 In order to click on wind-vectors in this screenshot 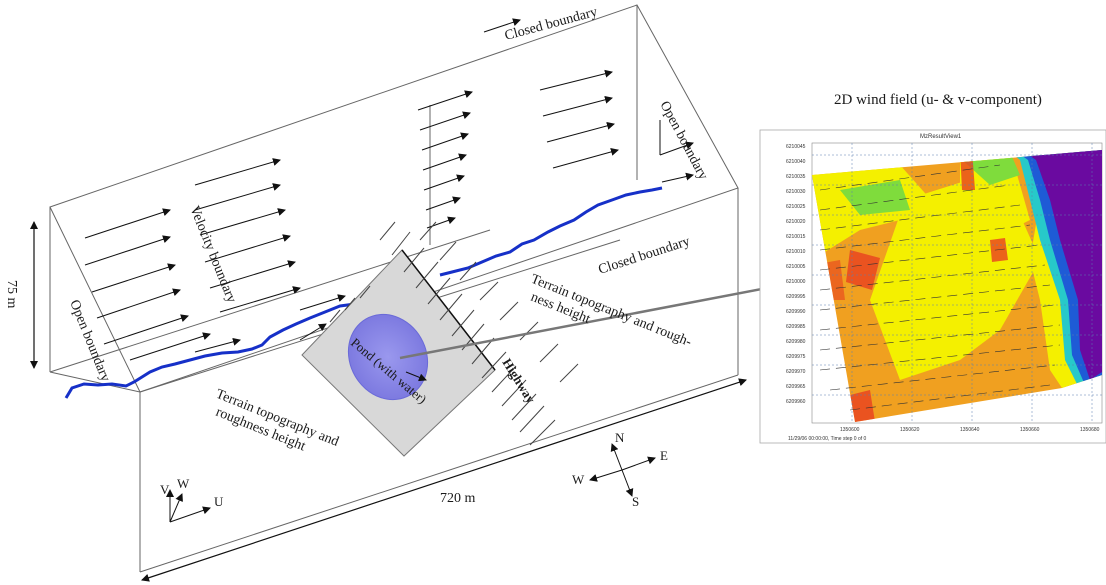, I will do `click(940, 287)`.